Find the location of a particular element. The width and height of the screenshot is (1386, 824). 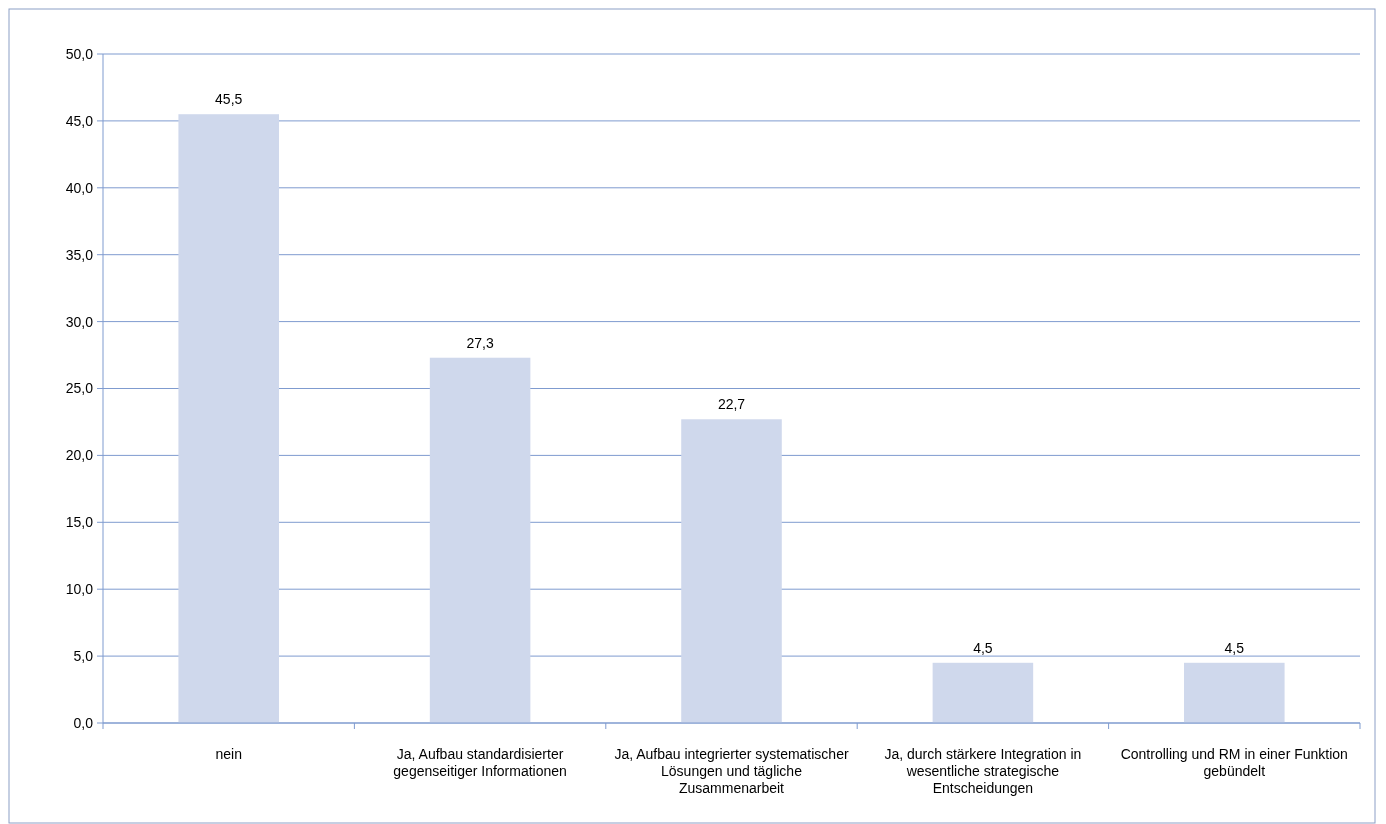

y-tick-label: 5,0 is located at coordinates (83, 656).